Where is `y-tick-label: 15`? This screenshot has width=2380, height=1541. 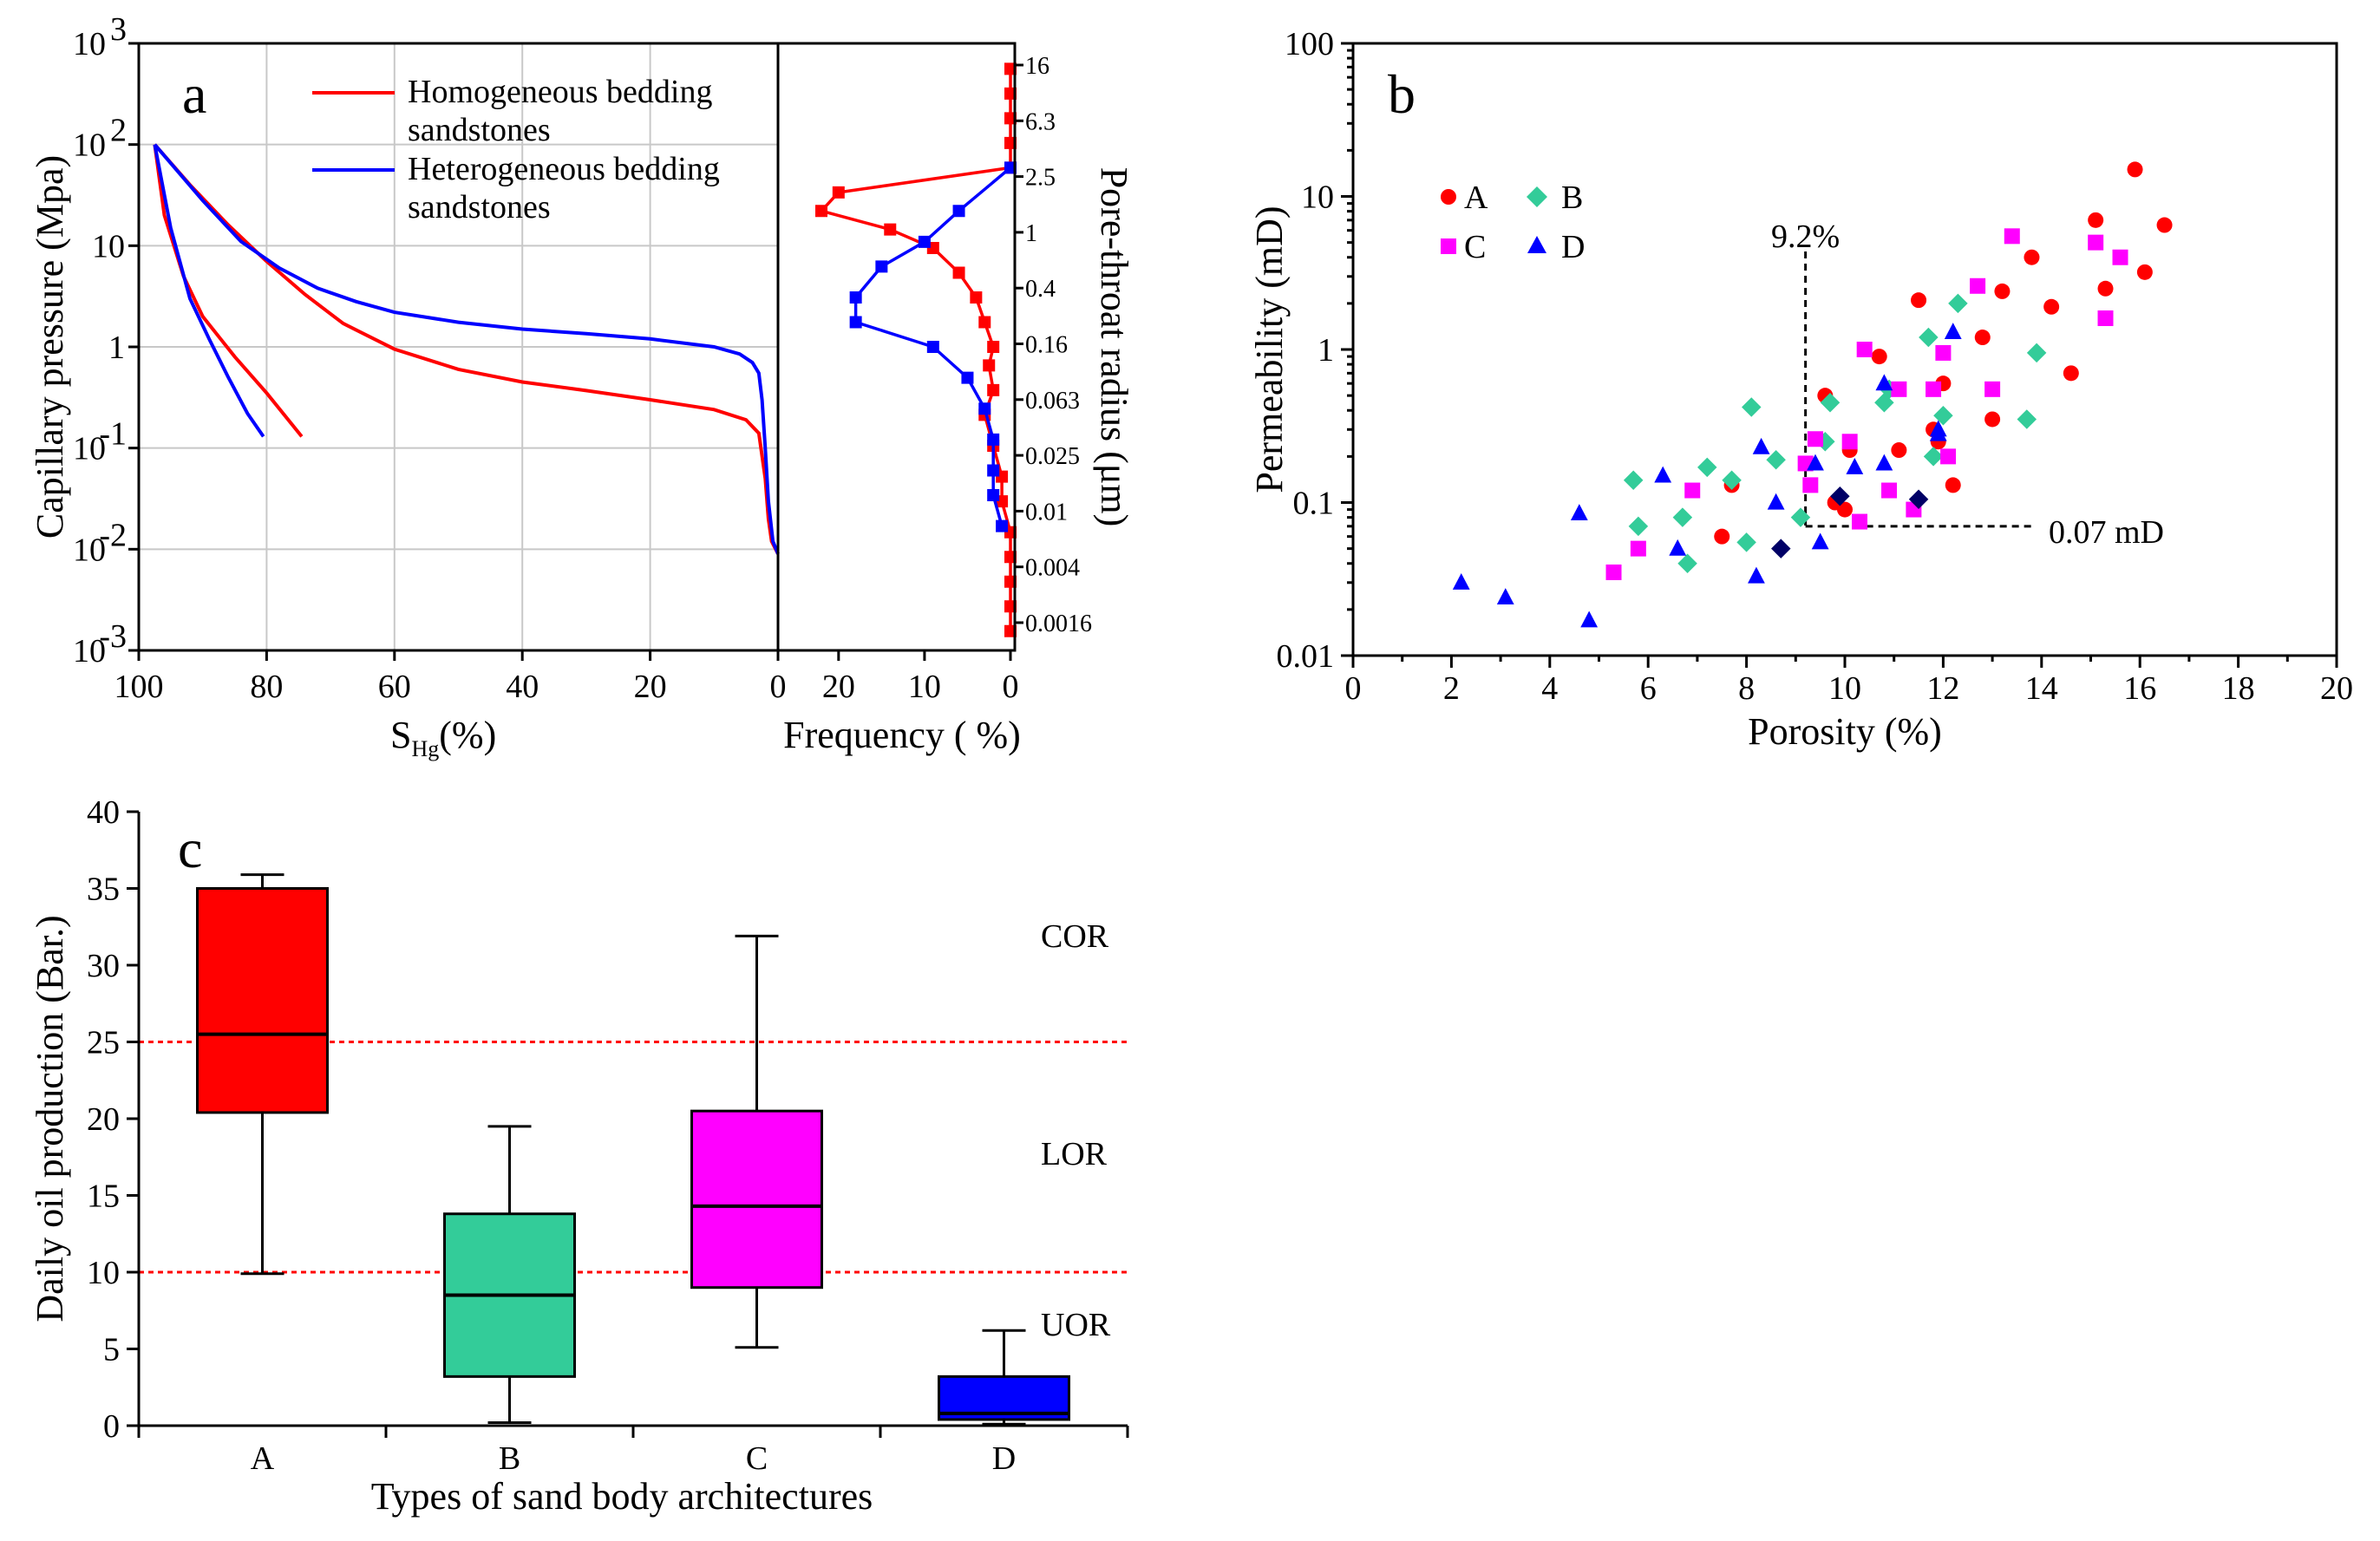 y-tick-label: 15 is located at coordinates (103, 1197).